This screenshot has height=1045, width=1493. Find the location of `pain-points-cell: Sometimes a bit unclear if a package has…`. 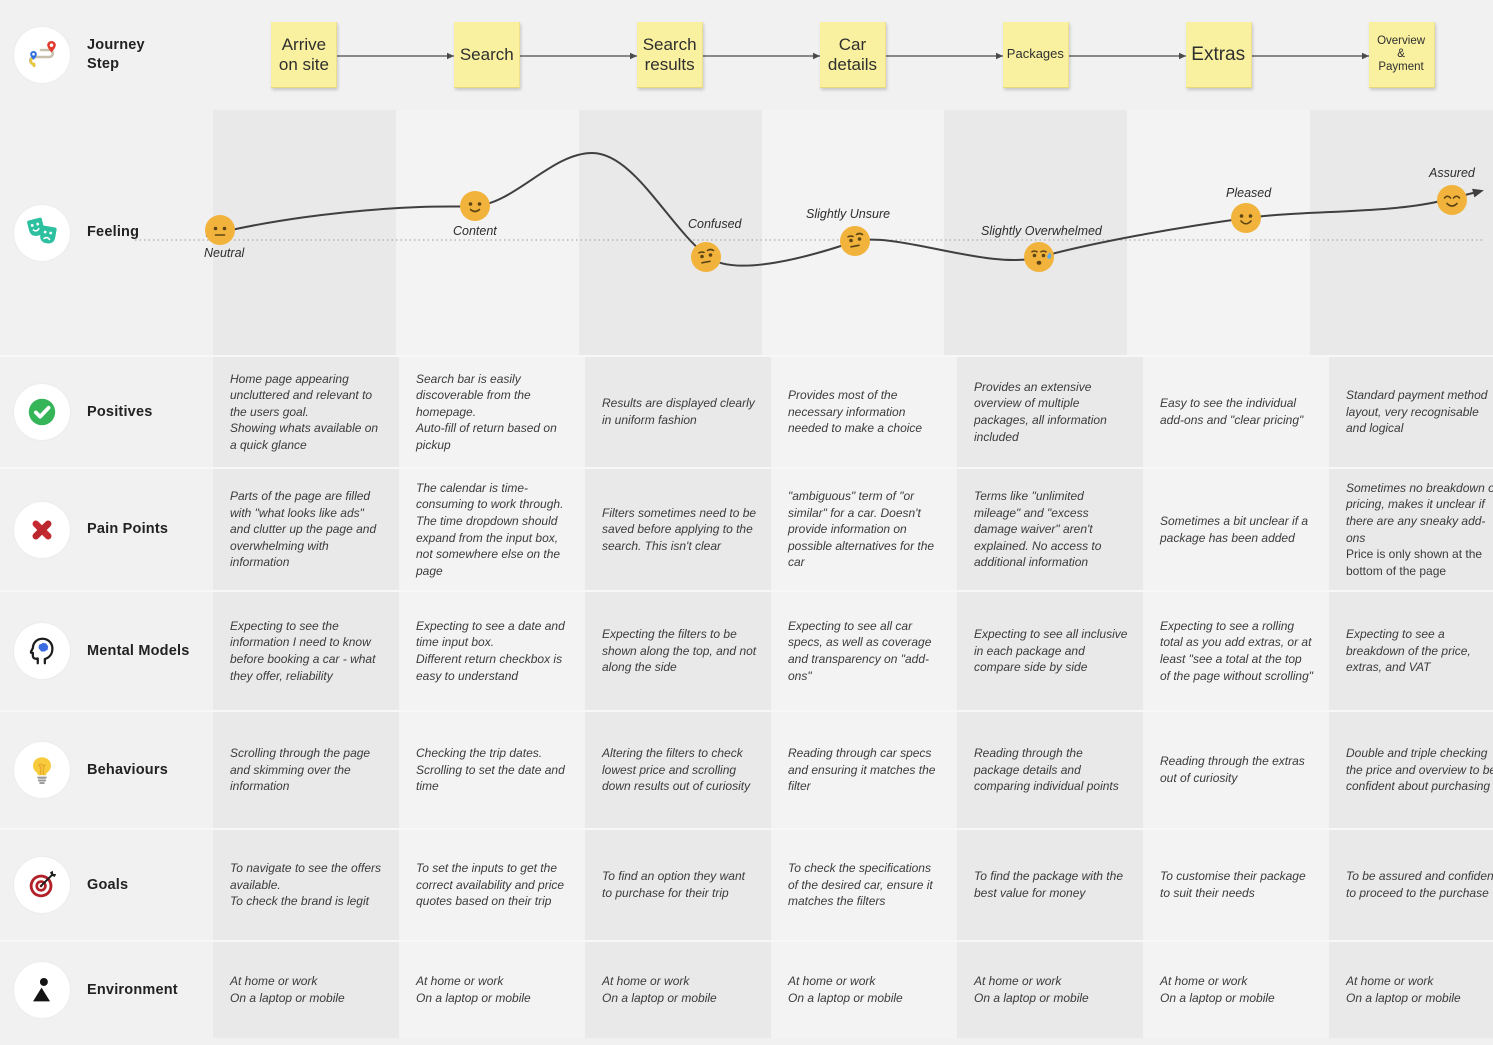

pain-points-cell: Sometimes a bit unclear if a package has… is located at coordinates (1236, 529).